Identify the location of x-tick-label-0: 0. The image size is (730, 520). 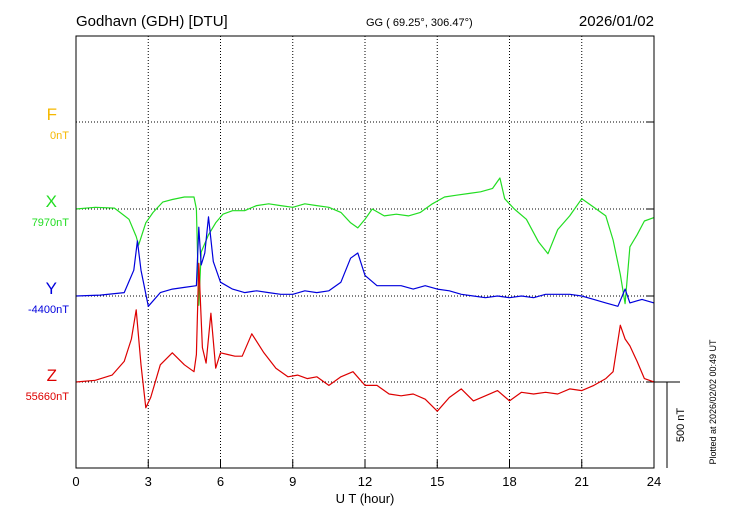
(75, 481).